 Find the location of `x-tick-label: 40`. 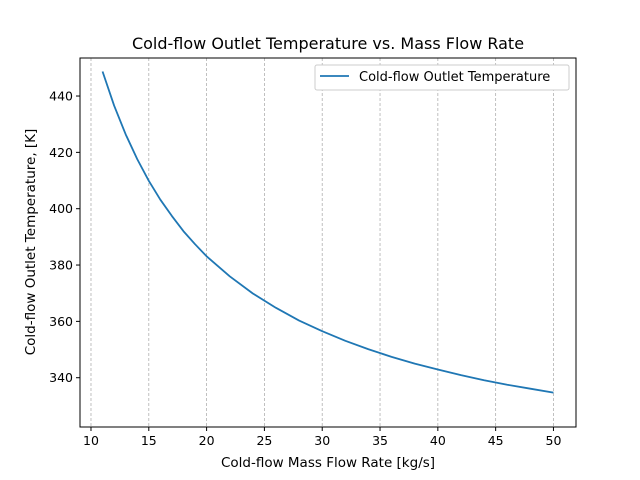

x-tick-label: 40 is located at coordinates (438, 440).